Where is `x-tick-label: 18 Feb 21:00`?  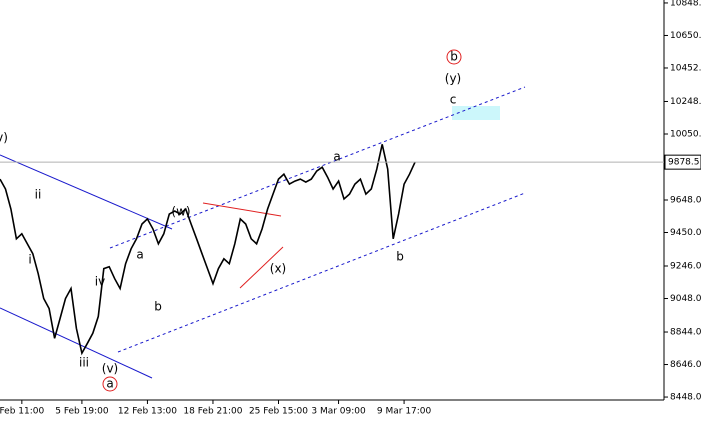
x-tick-label: 18 Feb 21:00 is located at coordinates (212, 412).